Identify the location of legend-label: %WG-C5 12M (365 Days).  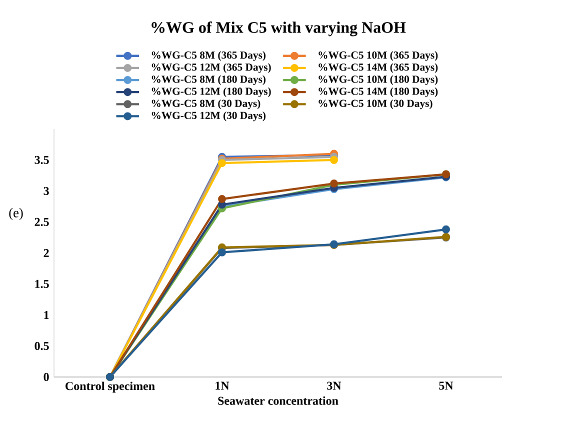
(211, 68).